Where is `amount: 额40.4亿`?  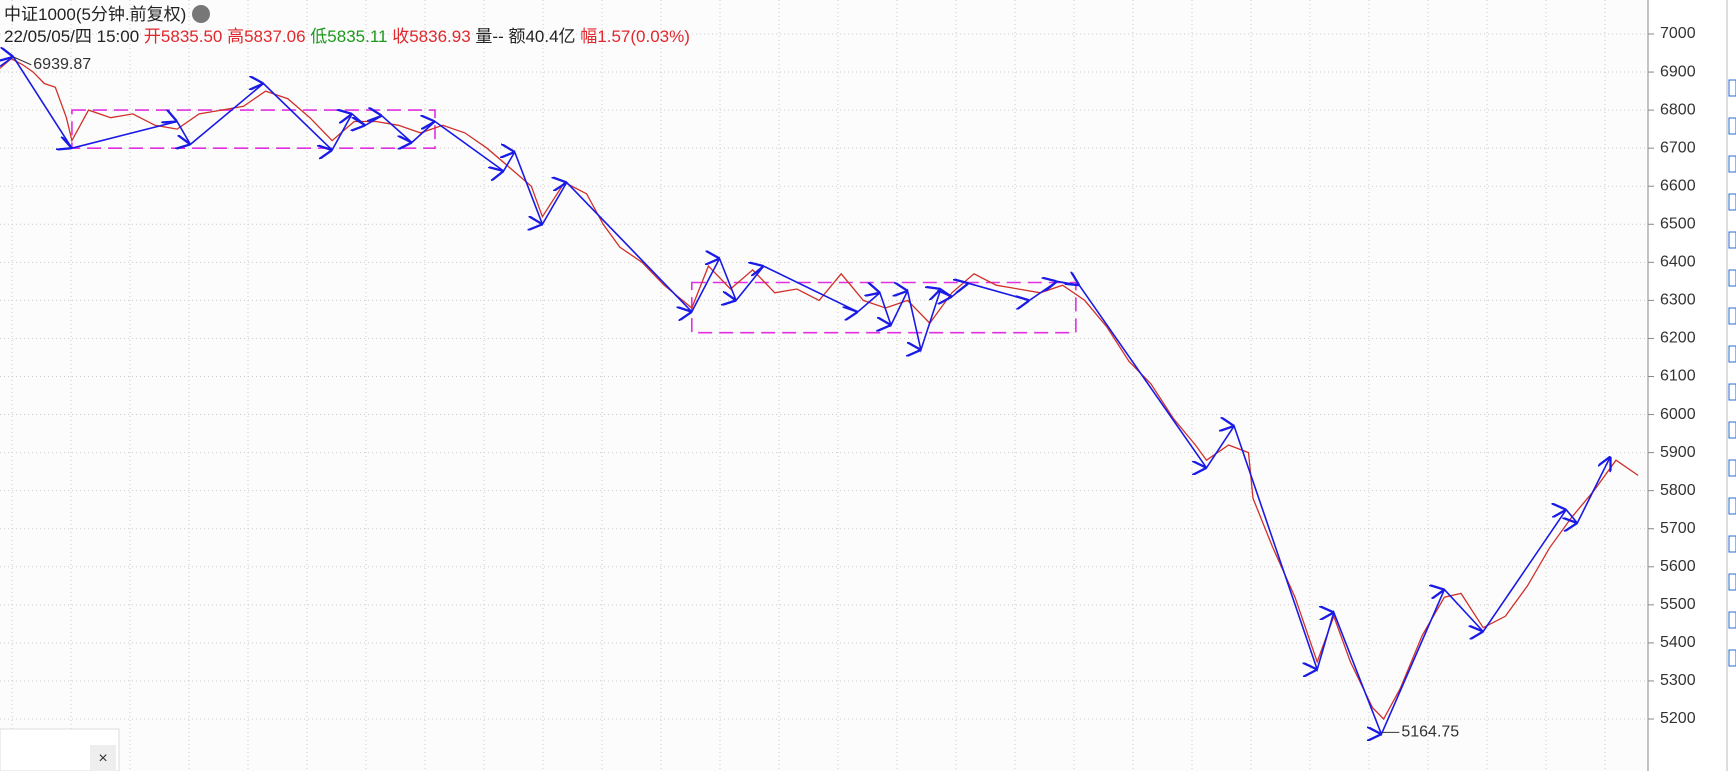 amount: 额40.4亿 is located at coordinates (542, 36).